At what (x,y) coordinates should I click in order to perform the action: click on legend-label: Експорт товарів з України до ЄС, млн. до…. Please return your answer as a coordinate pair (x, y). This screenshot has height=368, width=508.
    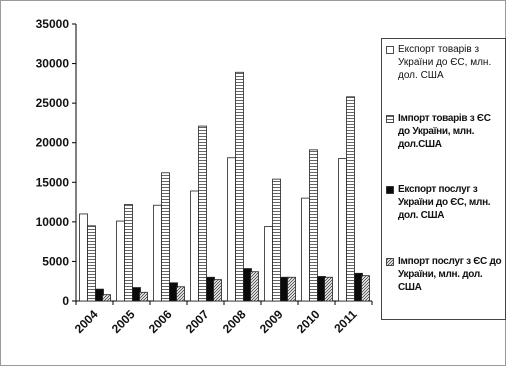
    Looking at the image, I should click on (445, 62).